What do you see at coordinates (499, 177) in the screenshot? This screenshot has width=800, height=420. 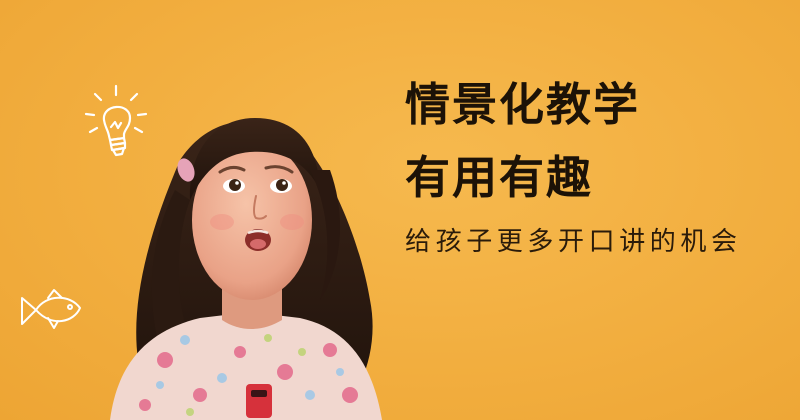 I see `headline-line-2: 有用有趣` at bounding box center [499, 177].